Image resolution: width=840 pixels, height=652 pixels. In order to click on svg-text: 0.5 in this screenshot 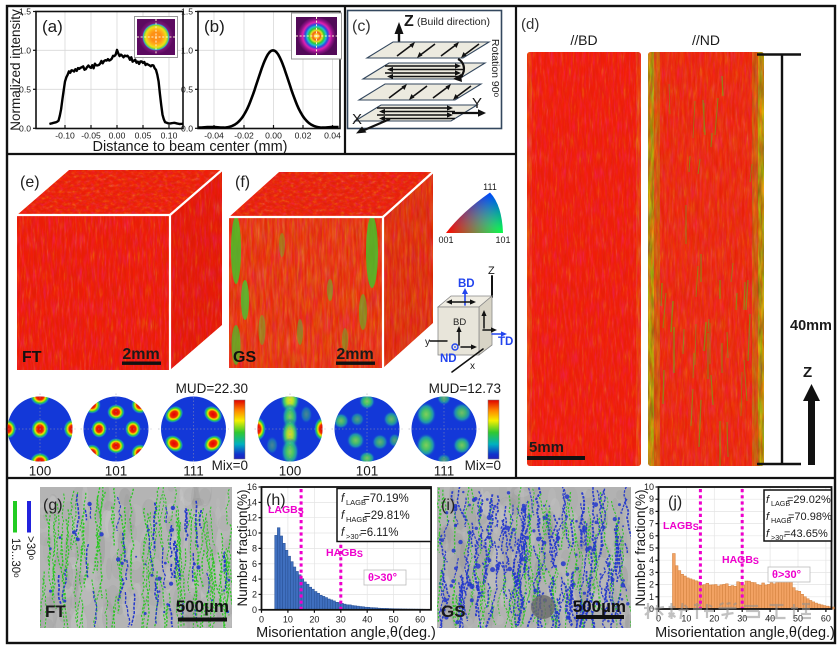, I will do `click(187, 89)`.